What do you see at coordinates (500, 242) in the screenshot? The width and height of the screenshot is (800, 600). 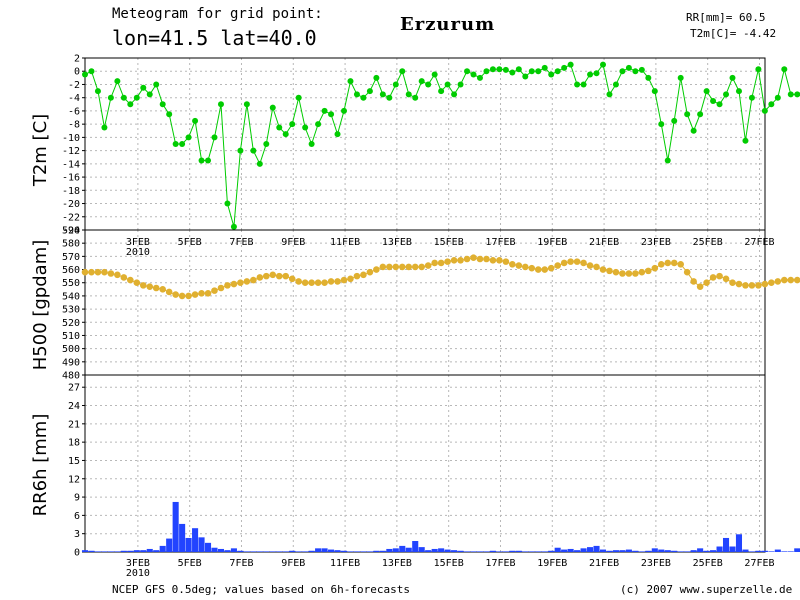 I see `date-label: 17FEB` at bounding box center [500, 242].